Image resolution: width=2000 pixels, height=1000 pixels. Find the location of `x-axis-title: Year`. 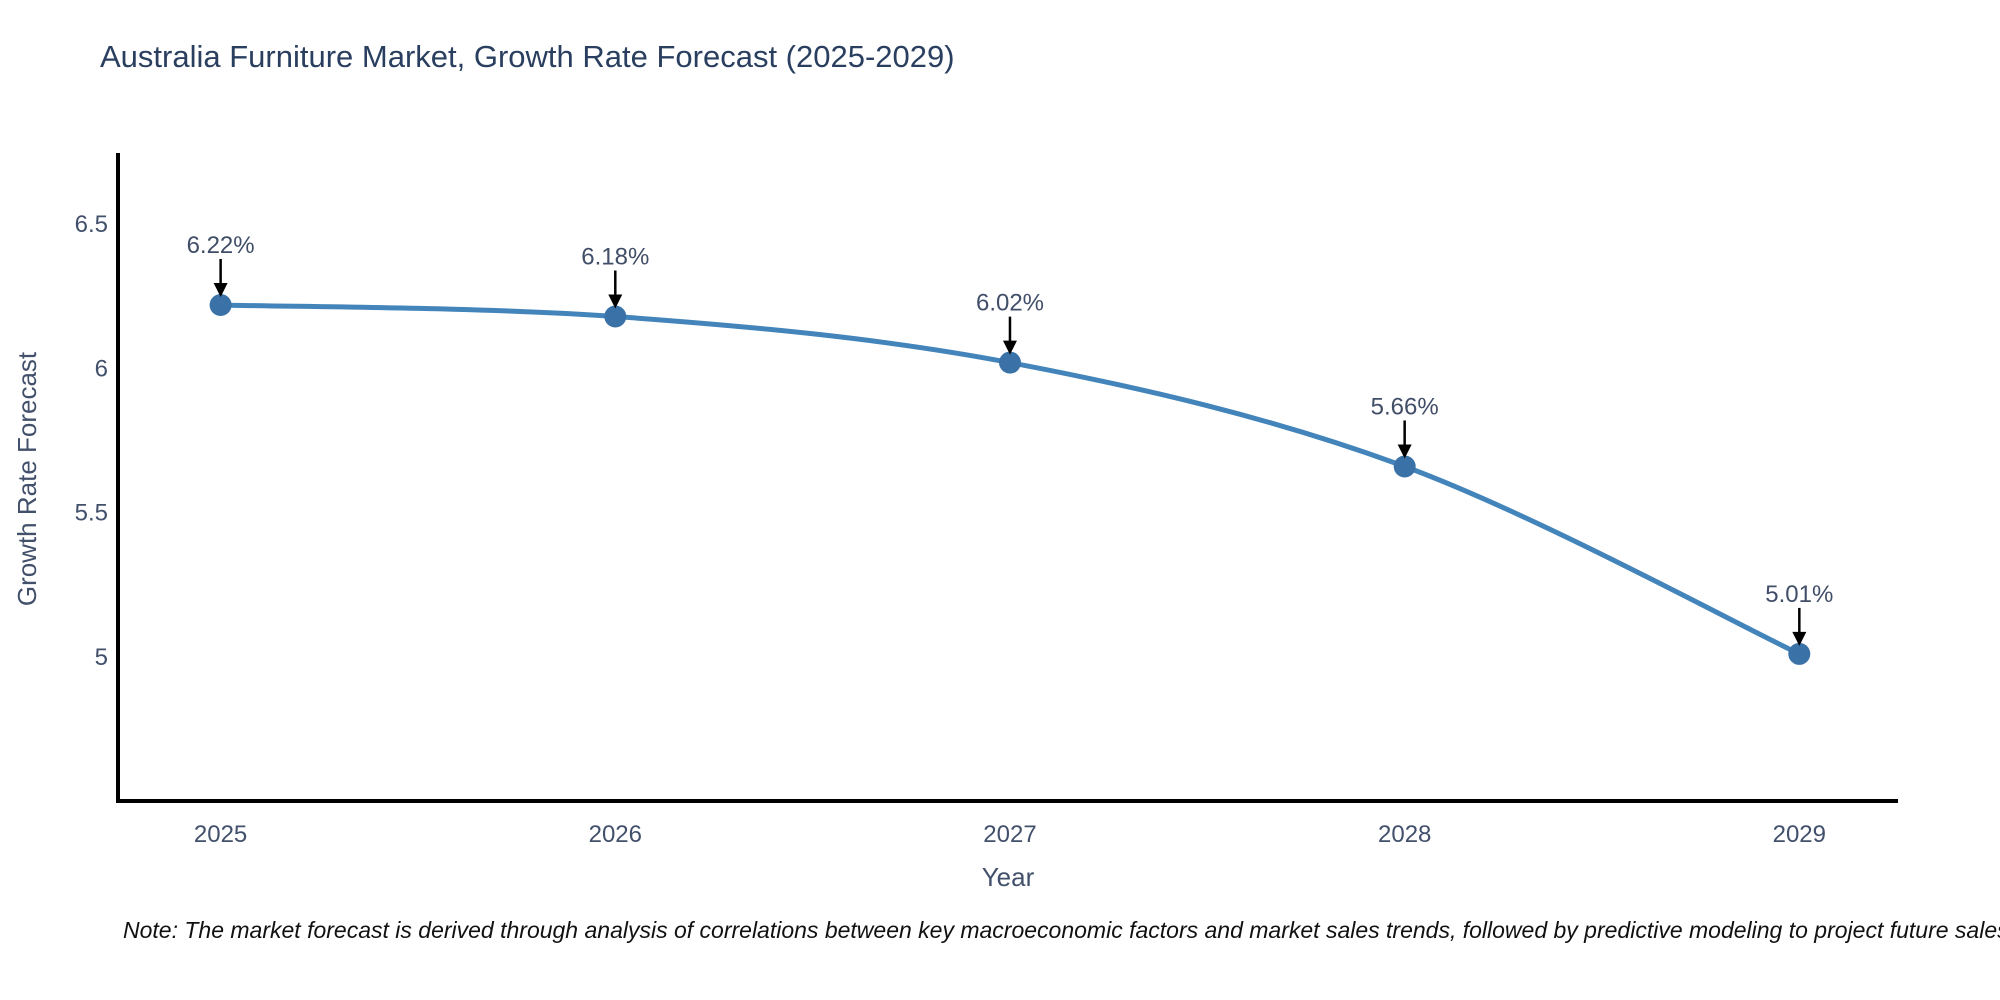

x-axis-title: Year is located at coordinates (1008, 877).